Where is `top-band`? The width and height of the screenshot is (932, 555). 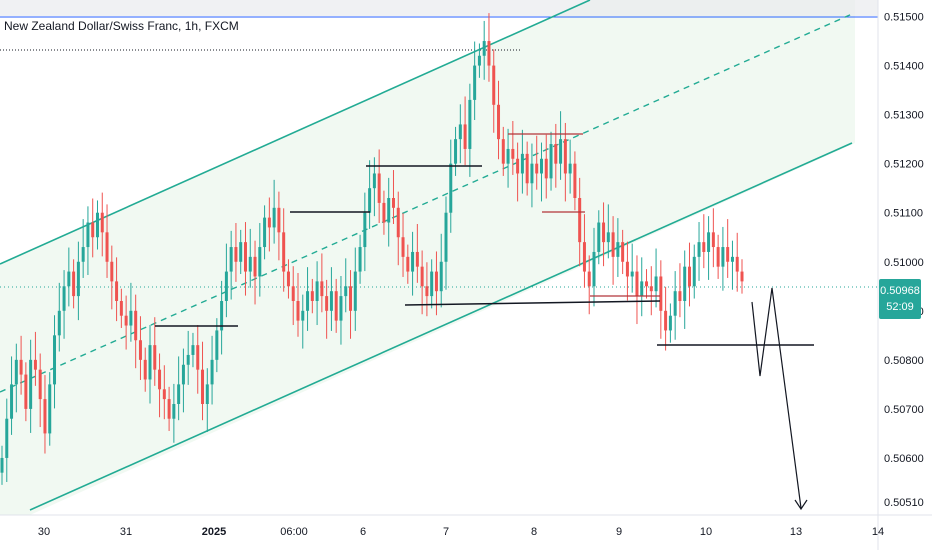
top-band is located at coordinates (439, 8).